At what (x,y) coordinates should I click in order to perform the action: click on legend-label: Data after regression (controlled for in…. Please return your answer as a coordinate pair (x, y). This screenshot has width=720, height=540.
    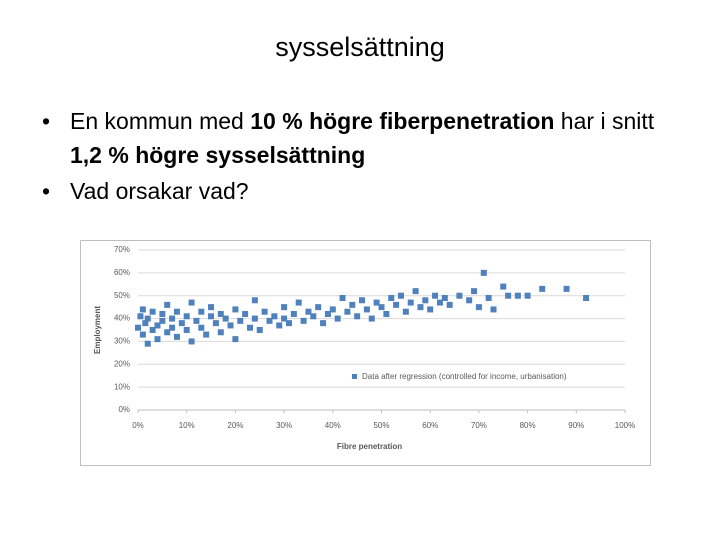
    Looking at the image, I should click on (464, 376).